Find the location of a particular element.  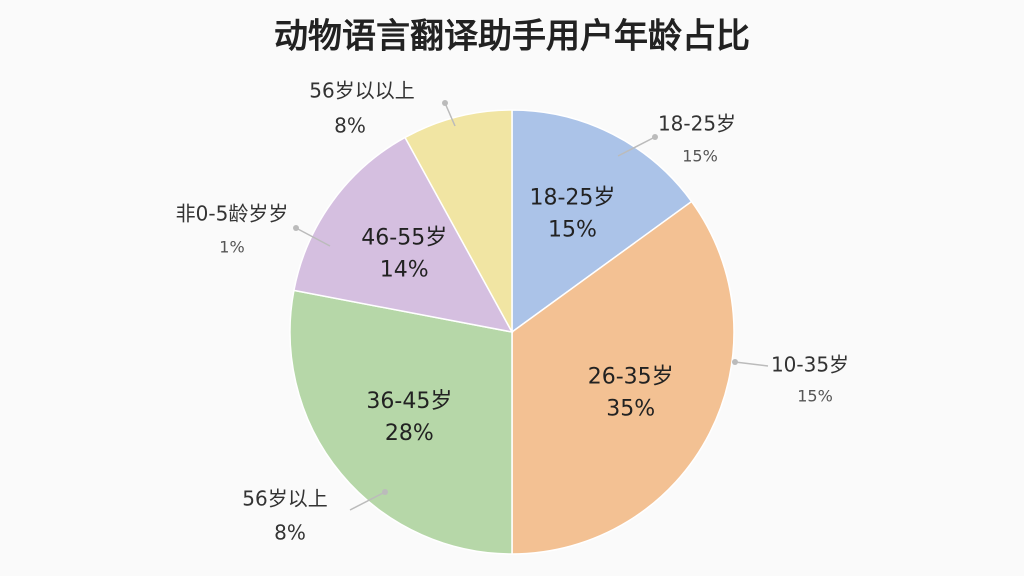

annotation-label: 非0-5龄岁岁 is located at coordinates (232, 214).